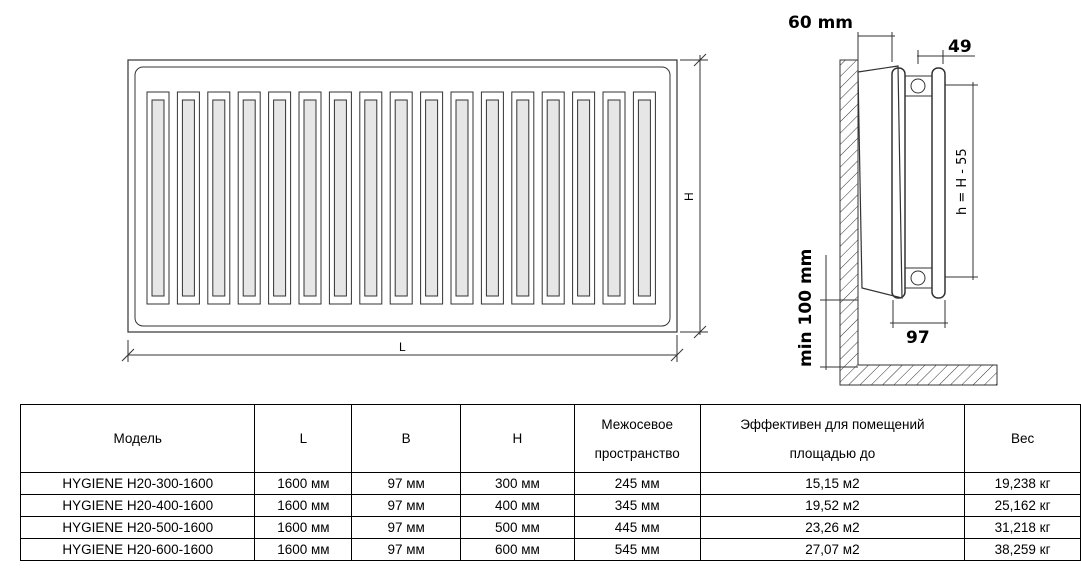 The image size is (1081, 569). What do you see at coordinates (637, 483) in the screenshot?
I see `table-cell: 245 мм` at bounding box center [637, 483].